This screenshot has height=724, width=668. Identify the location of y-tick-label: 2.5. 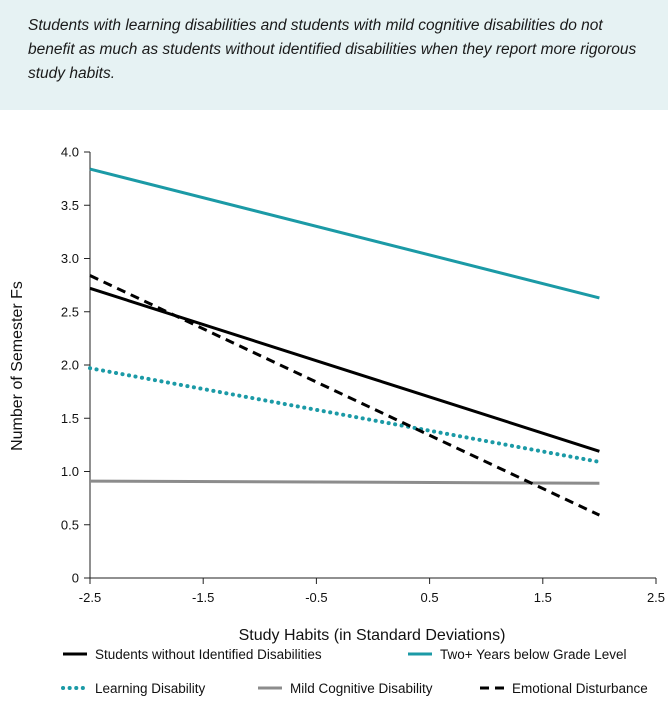
(70, 311).